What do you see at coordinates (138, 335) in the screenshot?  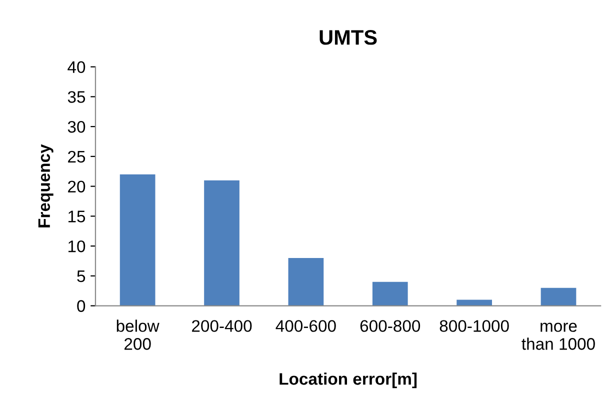 I see `x-tick-label: below 200` at bounding box center [138, 335].